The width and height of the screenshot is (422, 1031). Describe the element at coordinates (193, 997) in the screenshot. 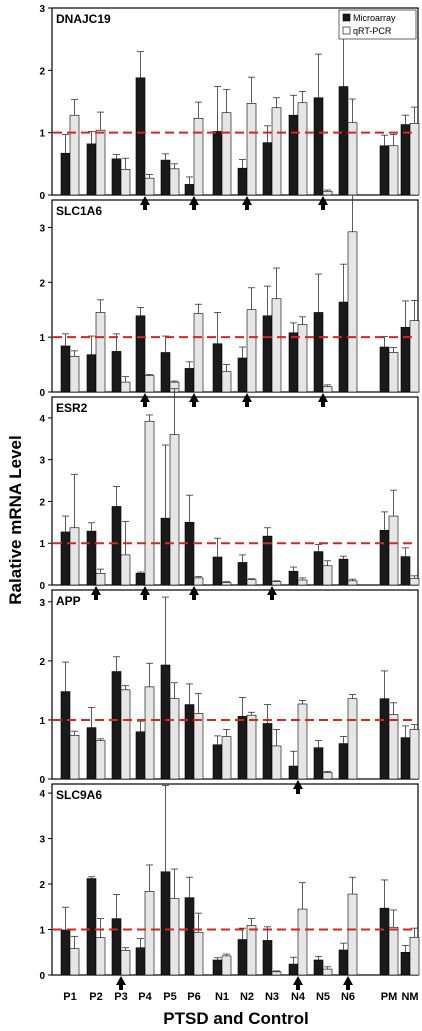

I see `x-tick-label: P6` at that location.